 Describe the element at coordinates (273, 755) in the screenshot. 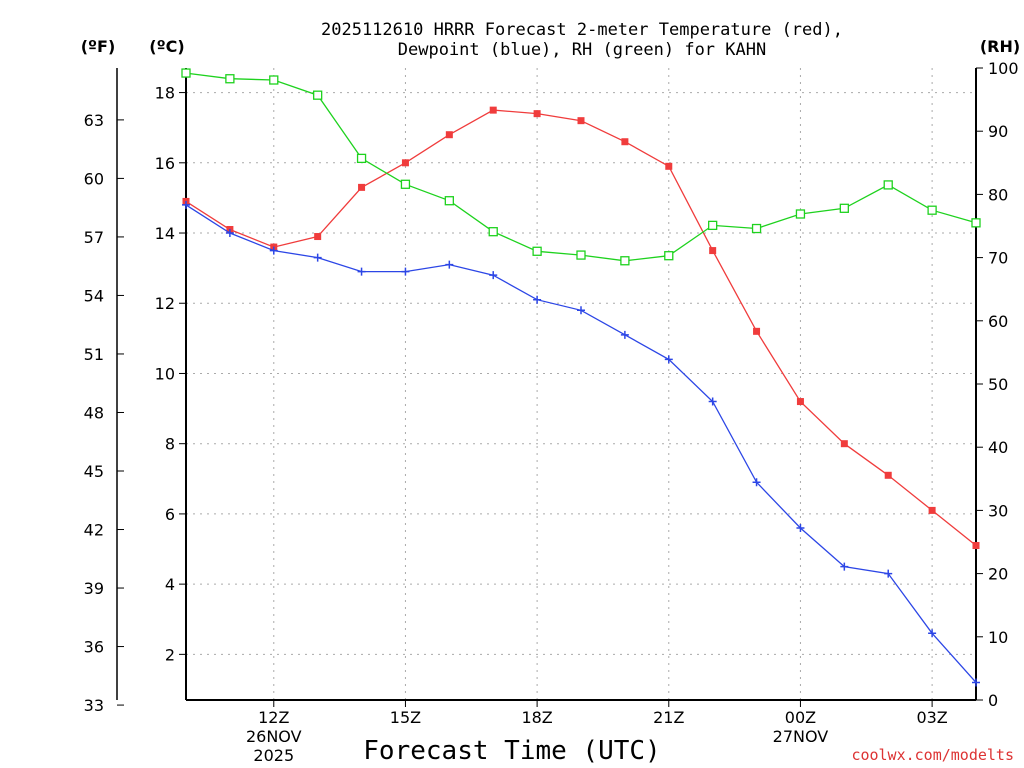

I see `tick-label-year: 2025` at that location.